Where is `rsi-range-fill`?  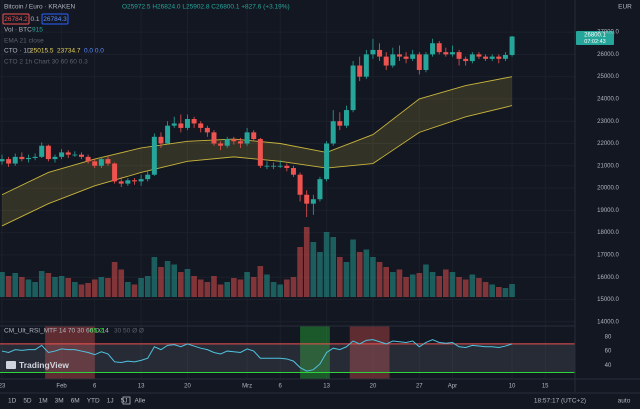
rsi-range-fill is located at coordinates (287, 358).